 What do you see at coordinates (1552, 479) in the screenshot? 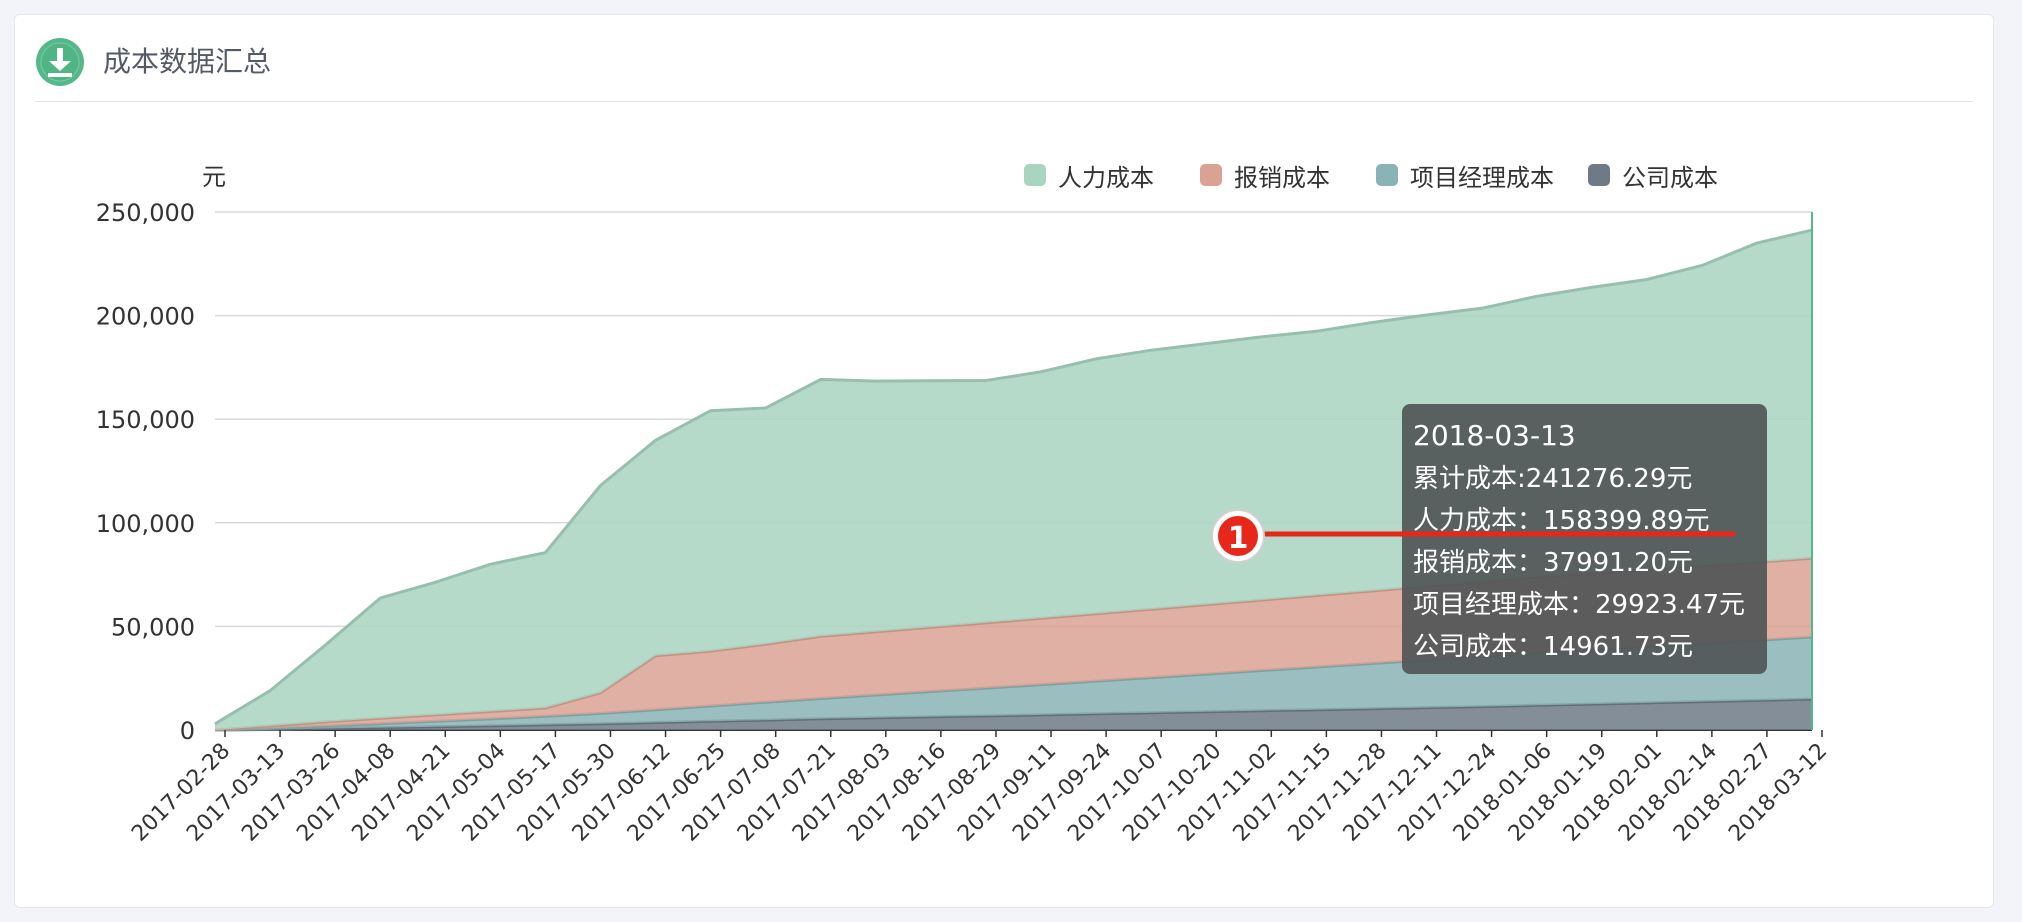
I see `tooltip-line: 累计成本:241276.29元` at bounding box center [1552, 479].